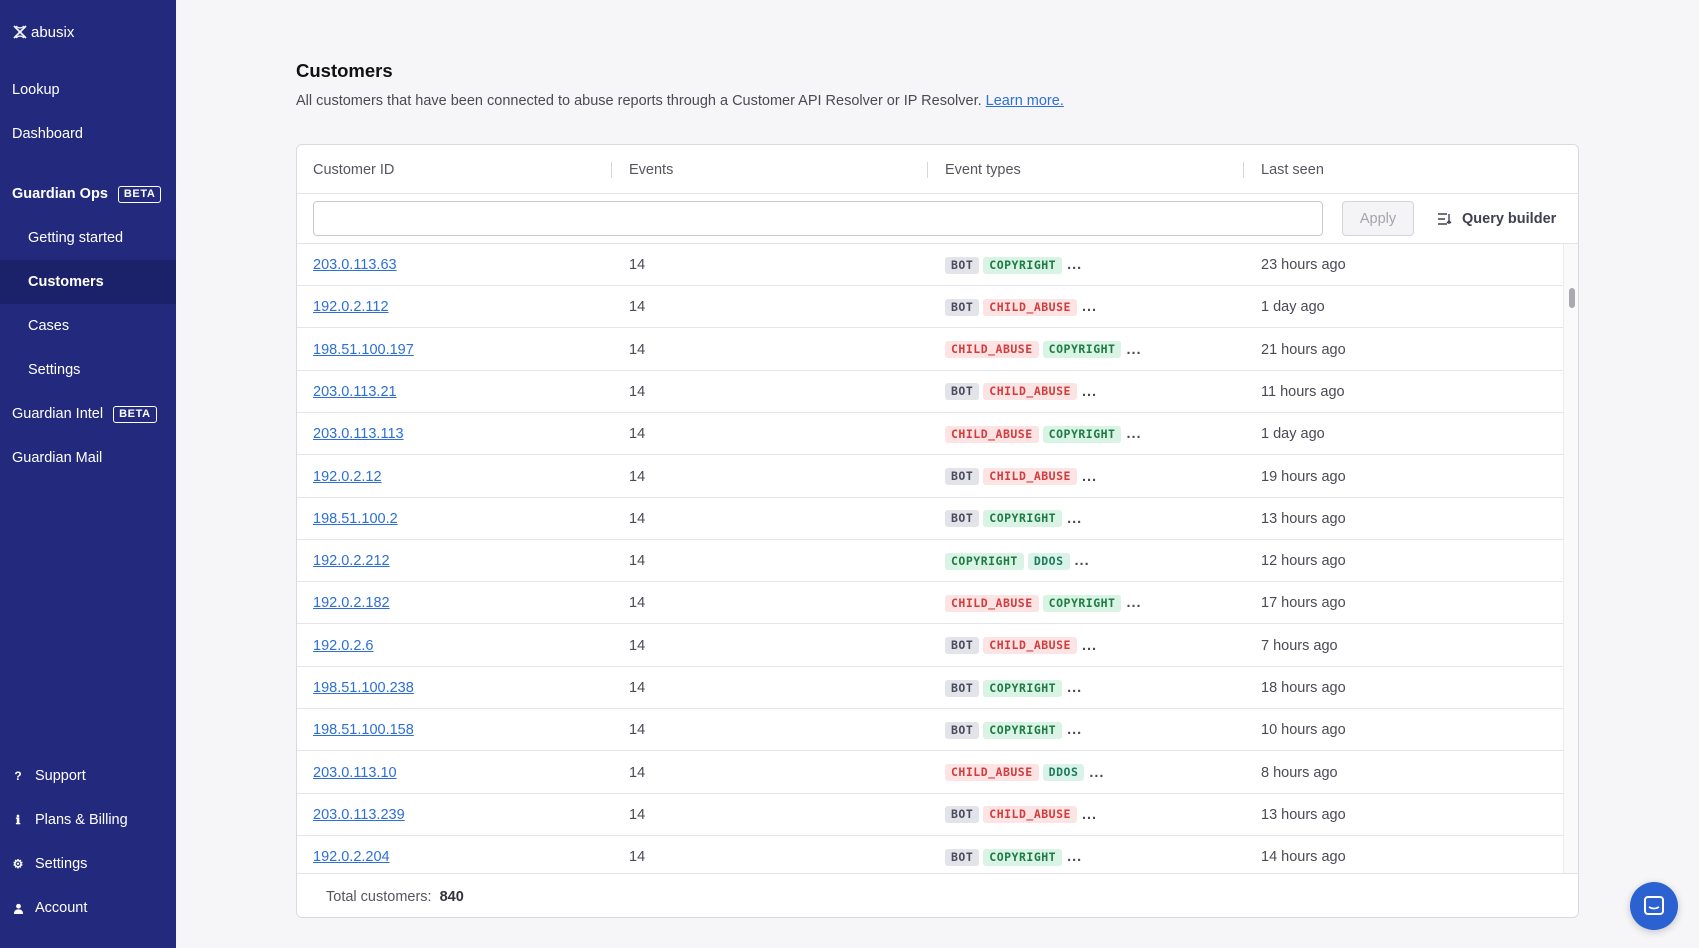  What do you see at coordinates (818, 218) in the screenshot?
I see `filter-input` at bounding box center [818, 218].